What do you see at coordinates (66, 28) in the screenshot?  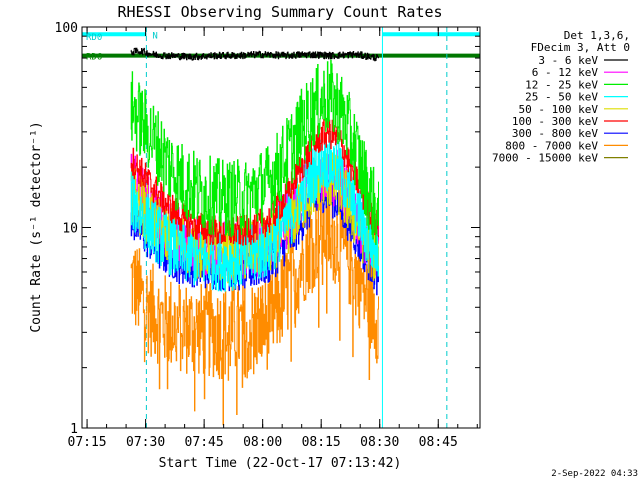 I see `y-tick-label-2: 100` at bounding box center [66, 28].